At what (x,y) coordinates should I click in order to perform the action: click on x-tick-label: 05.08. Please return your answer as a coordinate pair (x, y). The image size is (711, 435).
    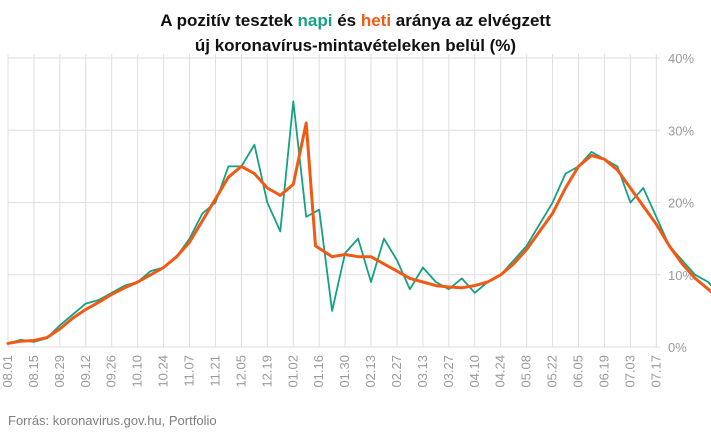
    Looking at the image, I should click on (526, 371).